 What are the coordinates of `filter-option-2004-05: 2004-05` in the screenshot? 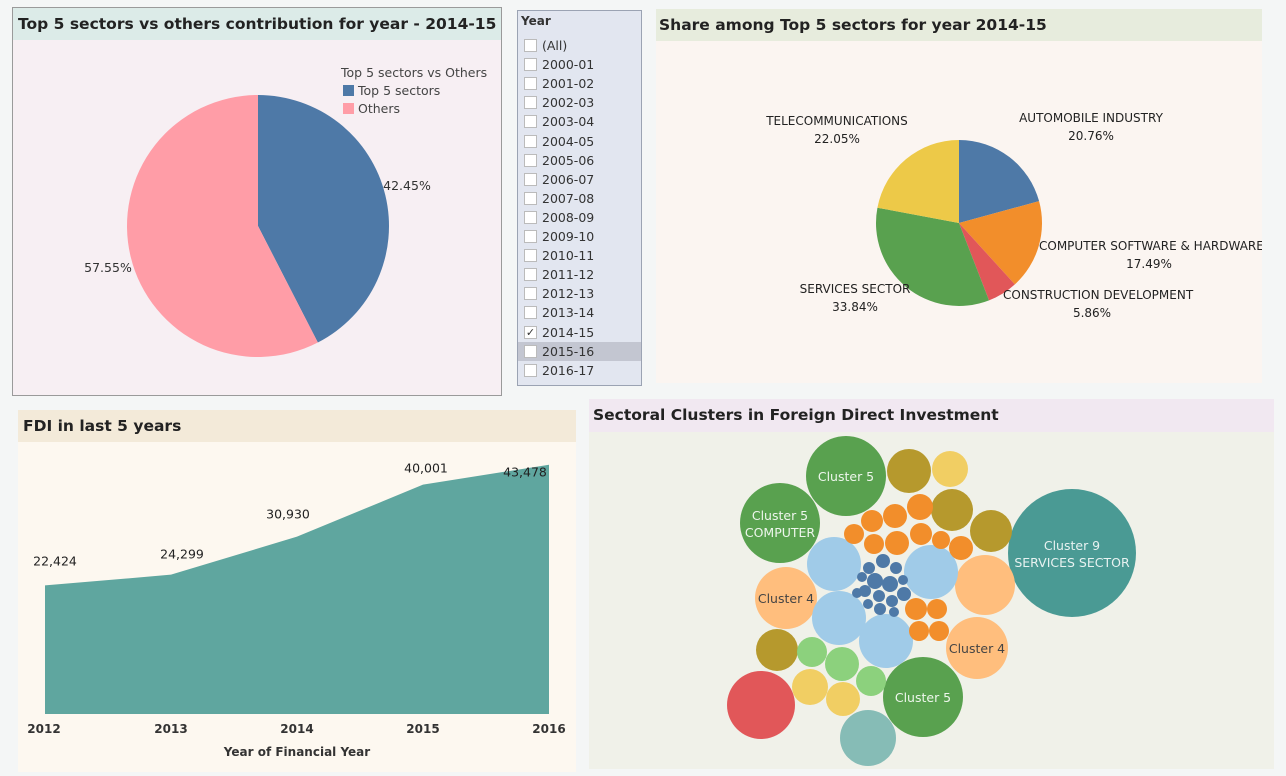 It's located at (579, 141).